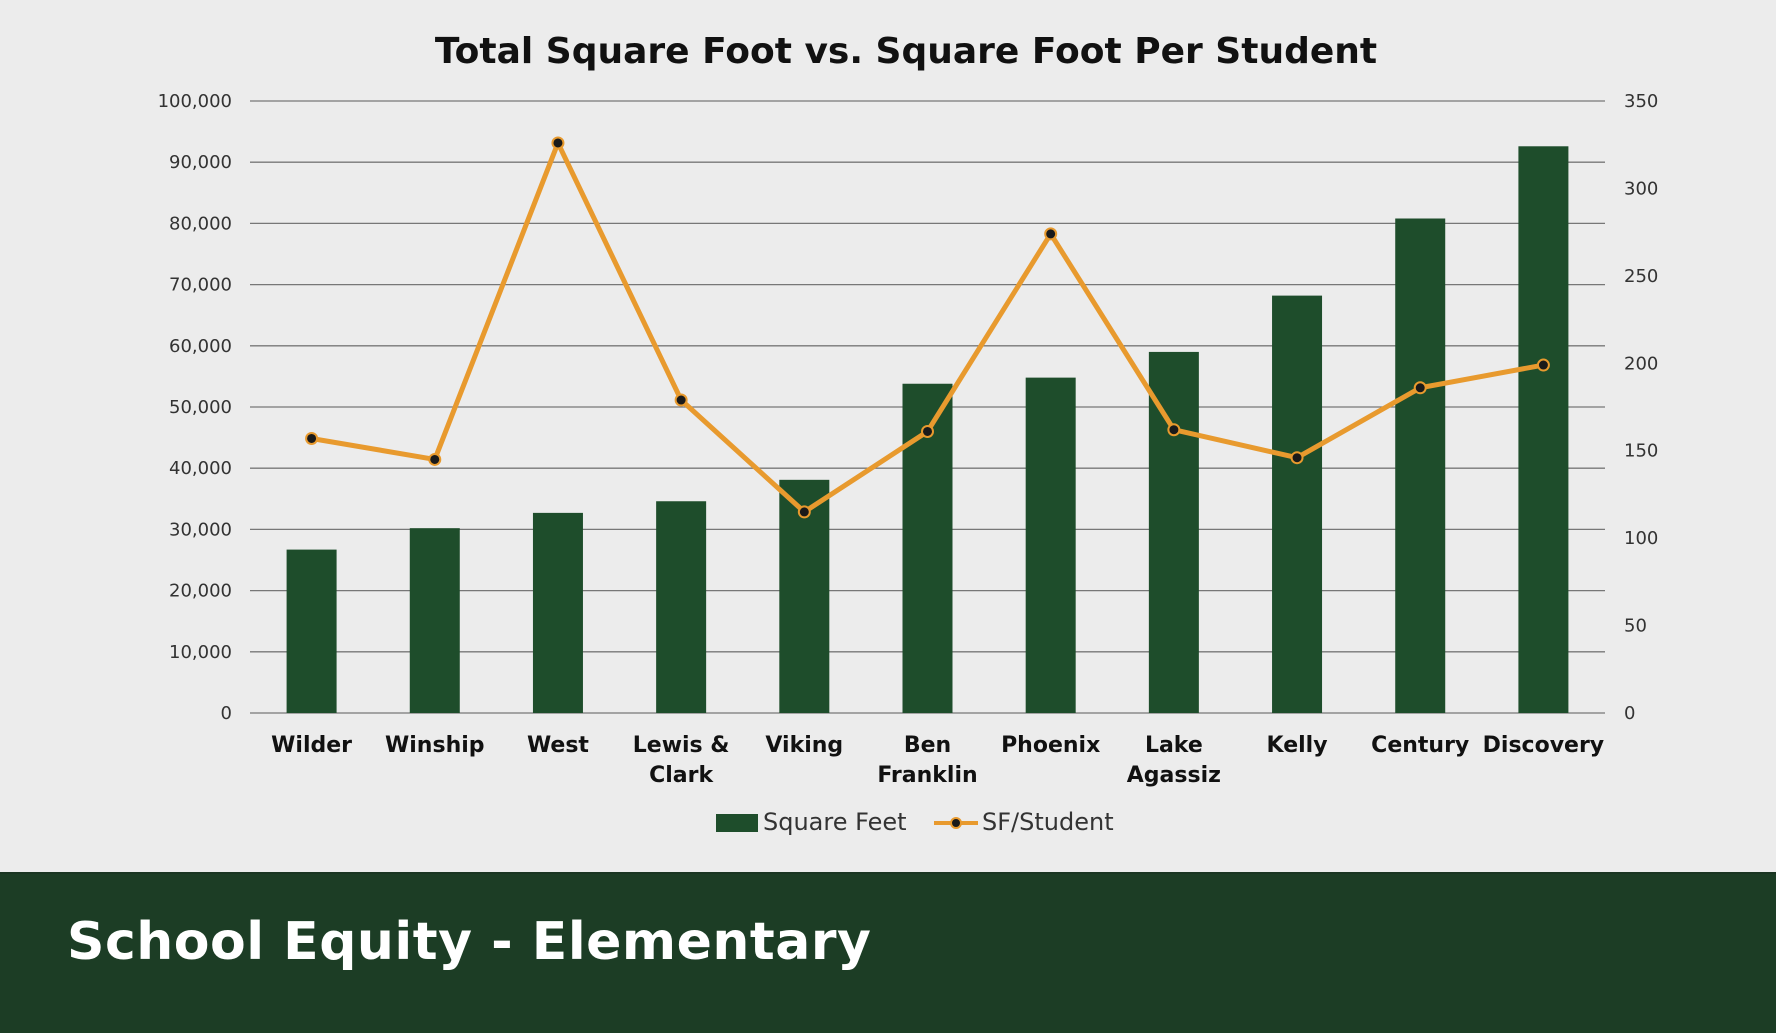 The width and height of the screenshot is (1776, 1033). I want to click on legend: Square Feet SF/Student, so click(915, 822).